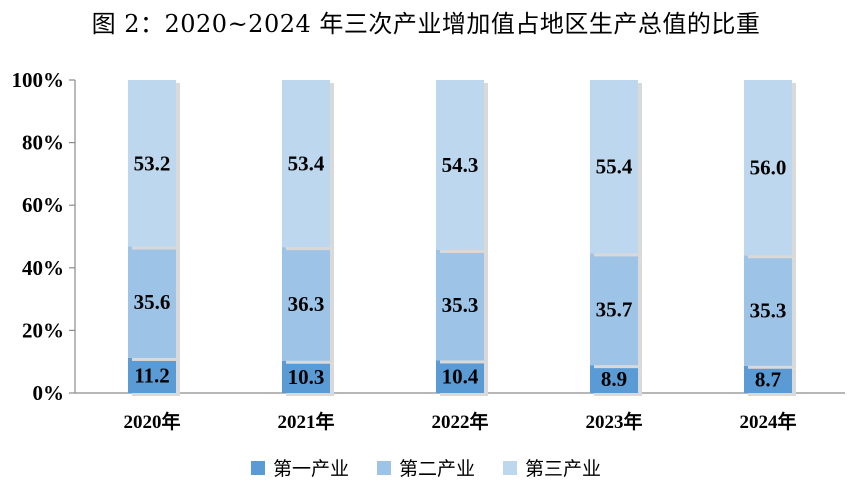 This screenshot has height=490, width=852. I want to click on data-label: 8.9, so click(614, 379).